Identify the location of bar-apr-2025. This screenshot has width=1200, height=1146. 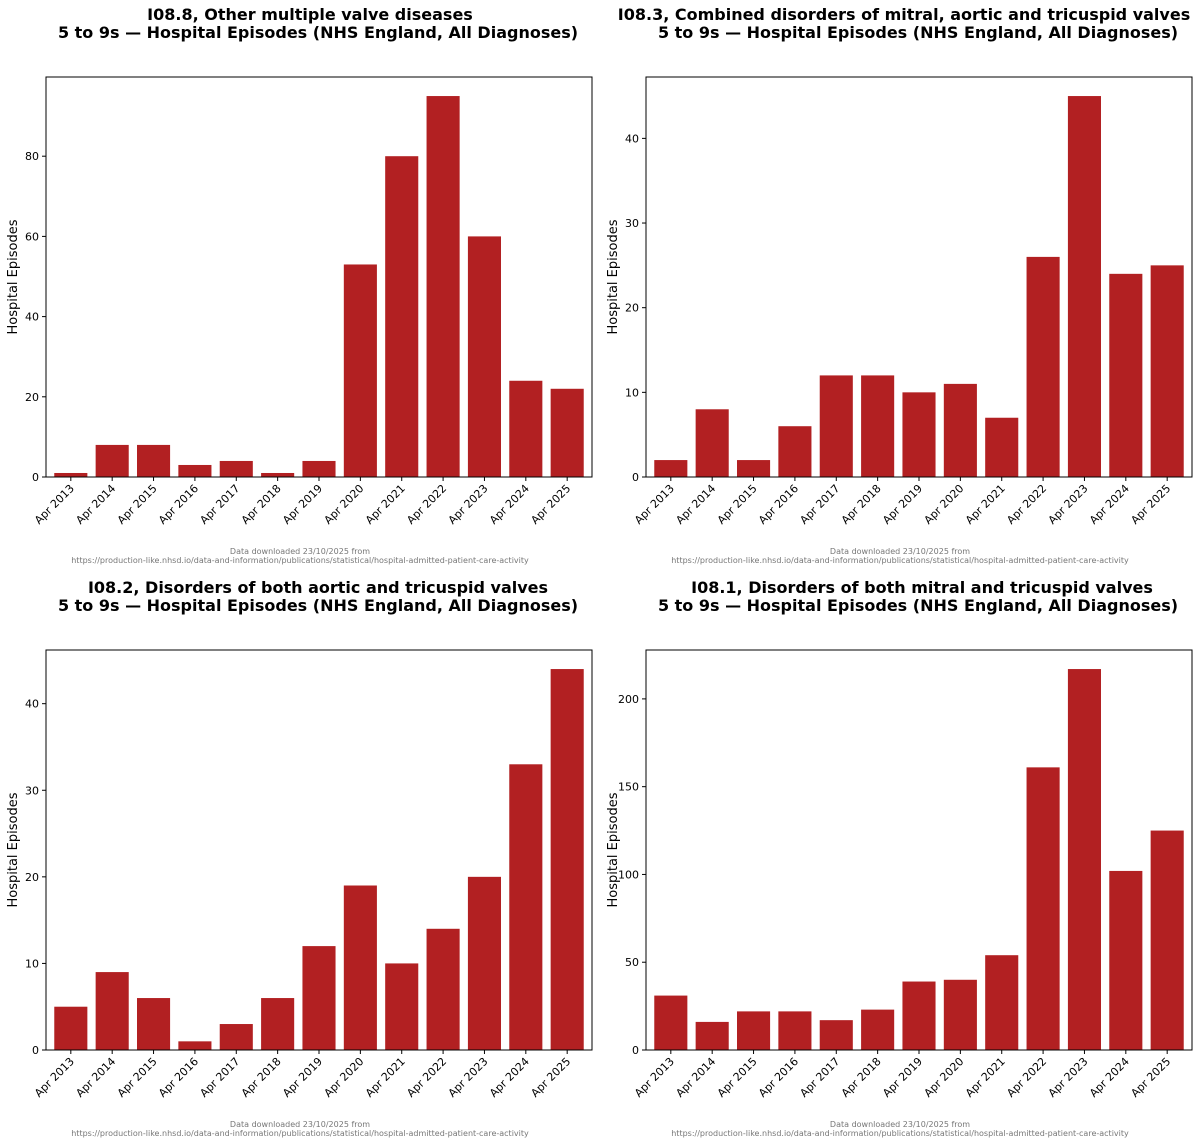
(567, 859).